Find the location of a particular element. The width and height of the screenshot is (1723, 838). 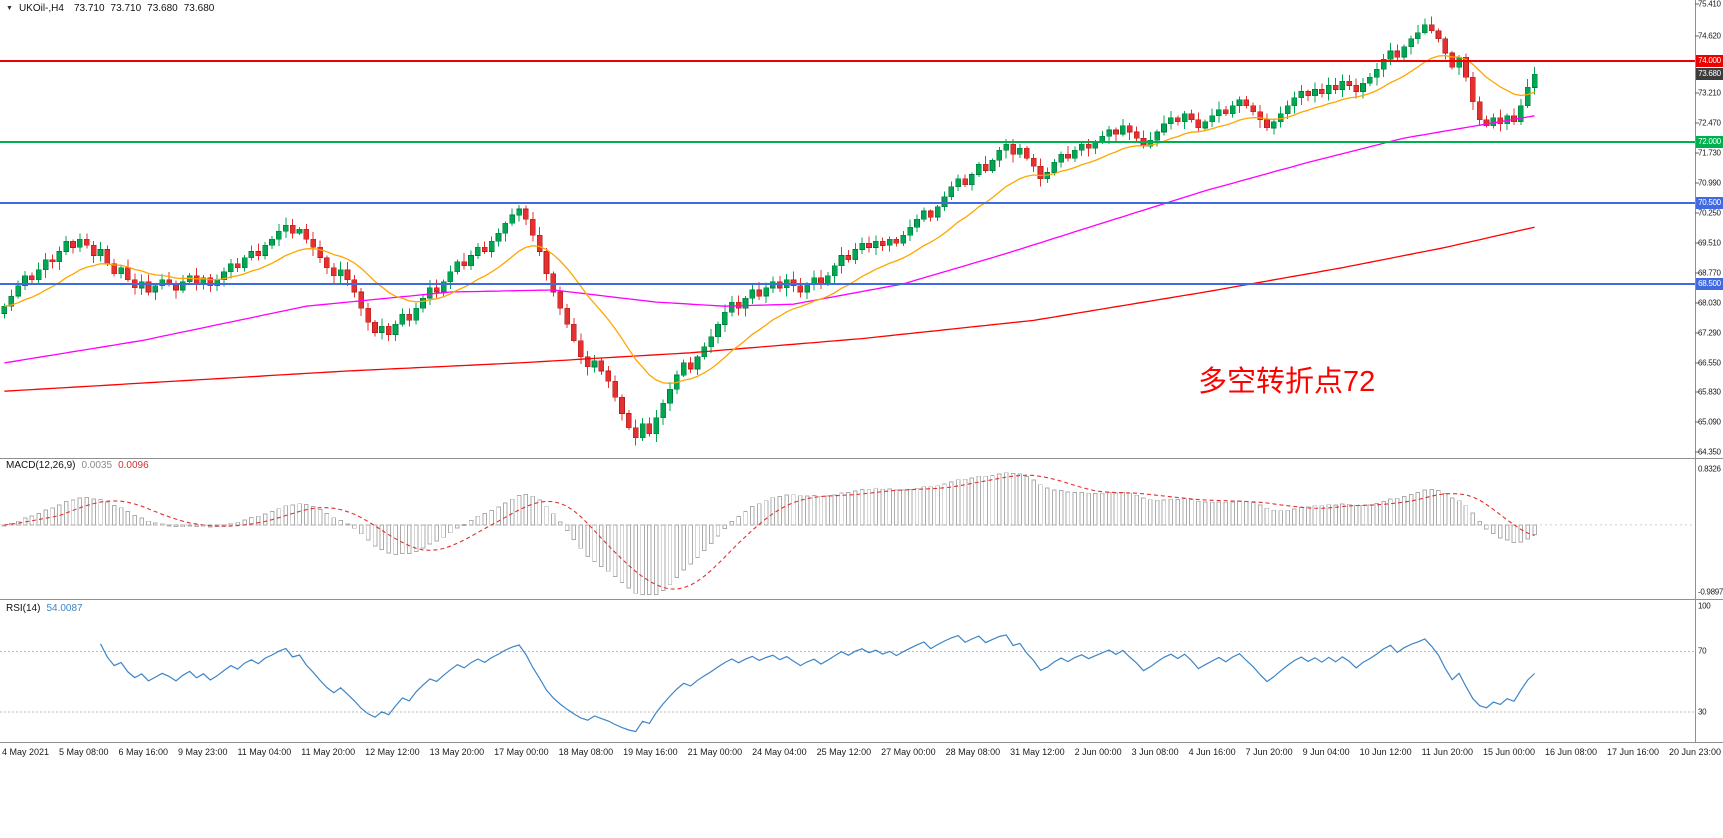

time-label: 4 Jun 16:00 is located at coordinates (1212, 752).